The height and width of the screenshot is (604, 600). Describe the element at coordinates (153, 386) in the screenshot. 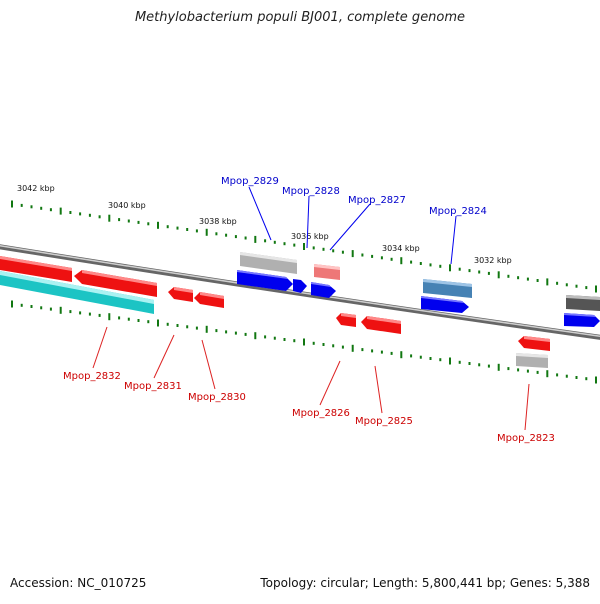

I see `gene-label-mpop-2831: Mpop_2831` at that location.